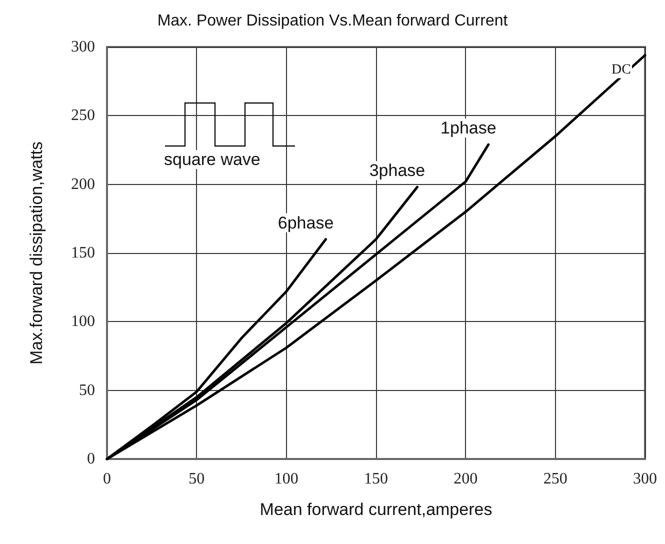 The height and width of the screenshot is (544, 665). What do you see at coordinates (555, 479) in the screenshot?
I see `x-tick-label: 250` at bounding box center [555, 479].